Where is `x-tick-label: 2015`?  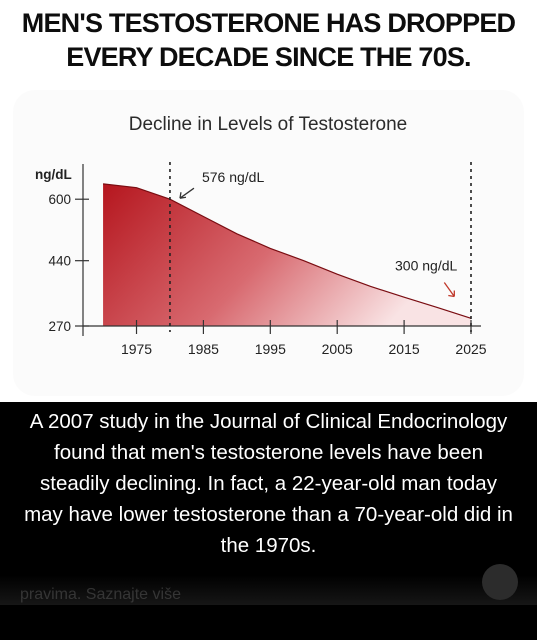
x-tick-label: 2015 is located at coordinates (404, 349).